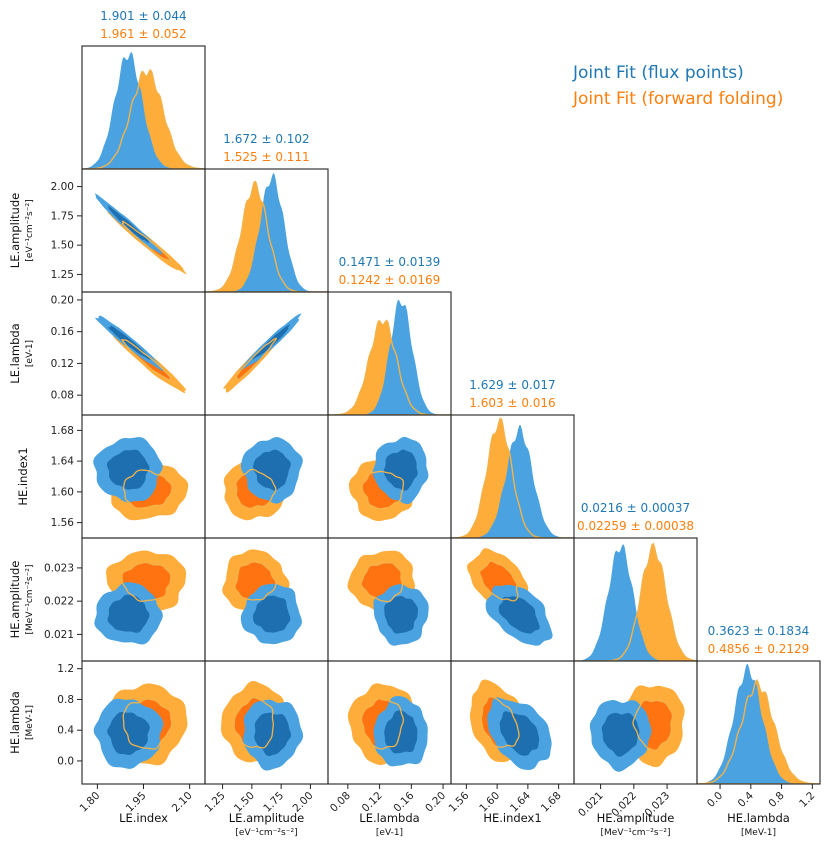 This screenshot has width=830, height=860. Describe the element at coordinates (390, 262) in the screenshot. I see `summary-flux: 0.1471 ± 0.0139` at that location.